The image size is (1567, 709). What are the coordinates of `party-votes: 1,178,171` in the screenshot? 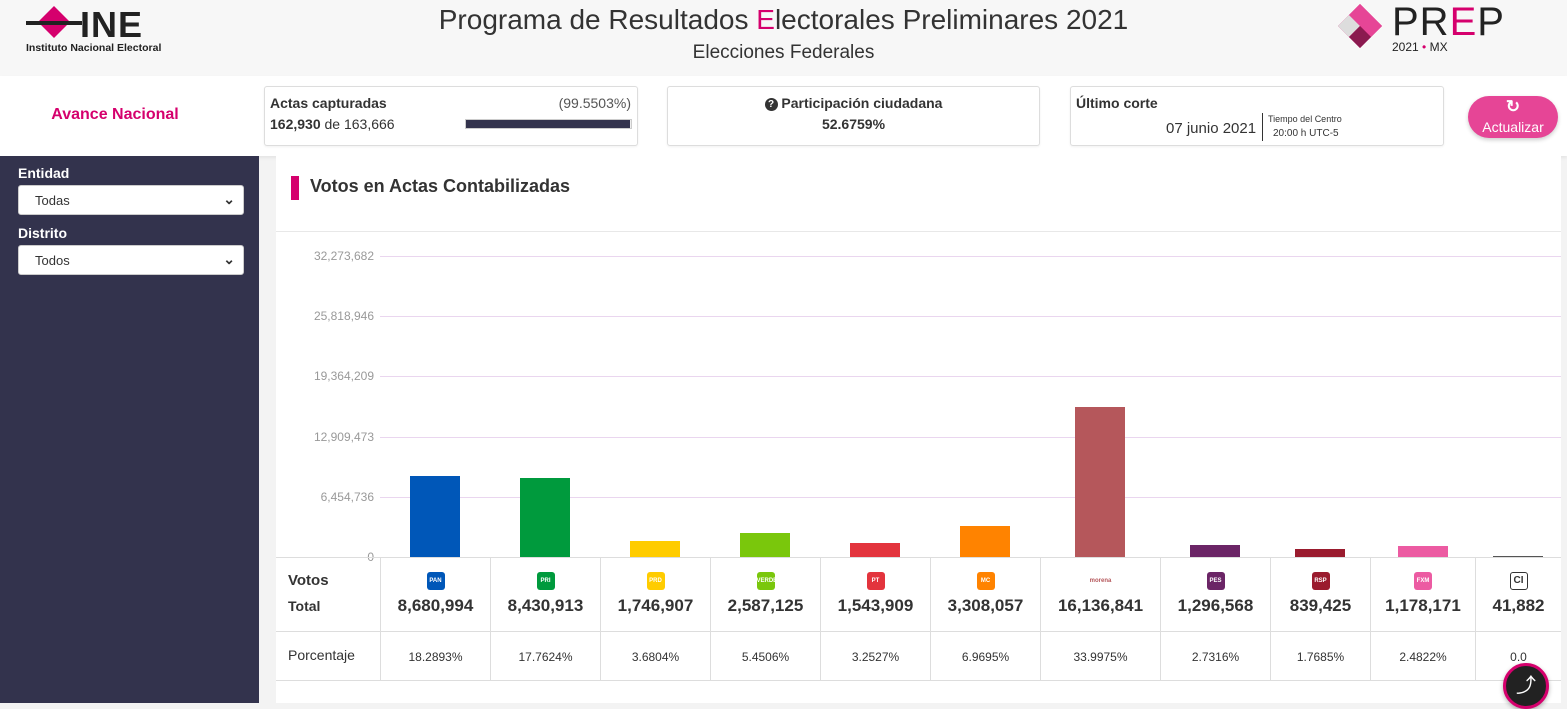 It's located at (1423, 605).